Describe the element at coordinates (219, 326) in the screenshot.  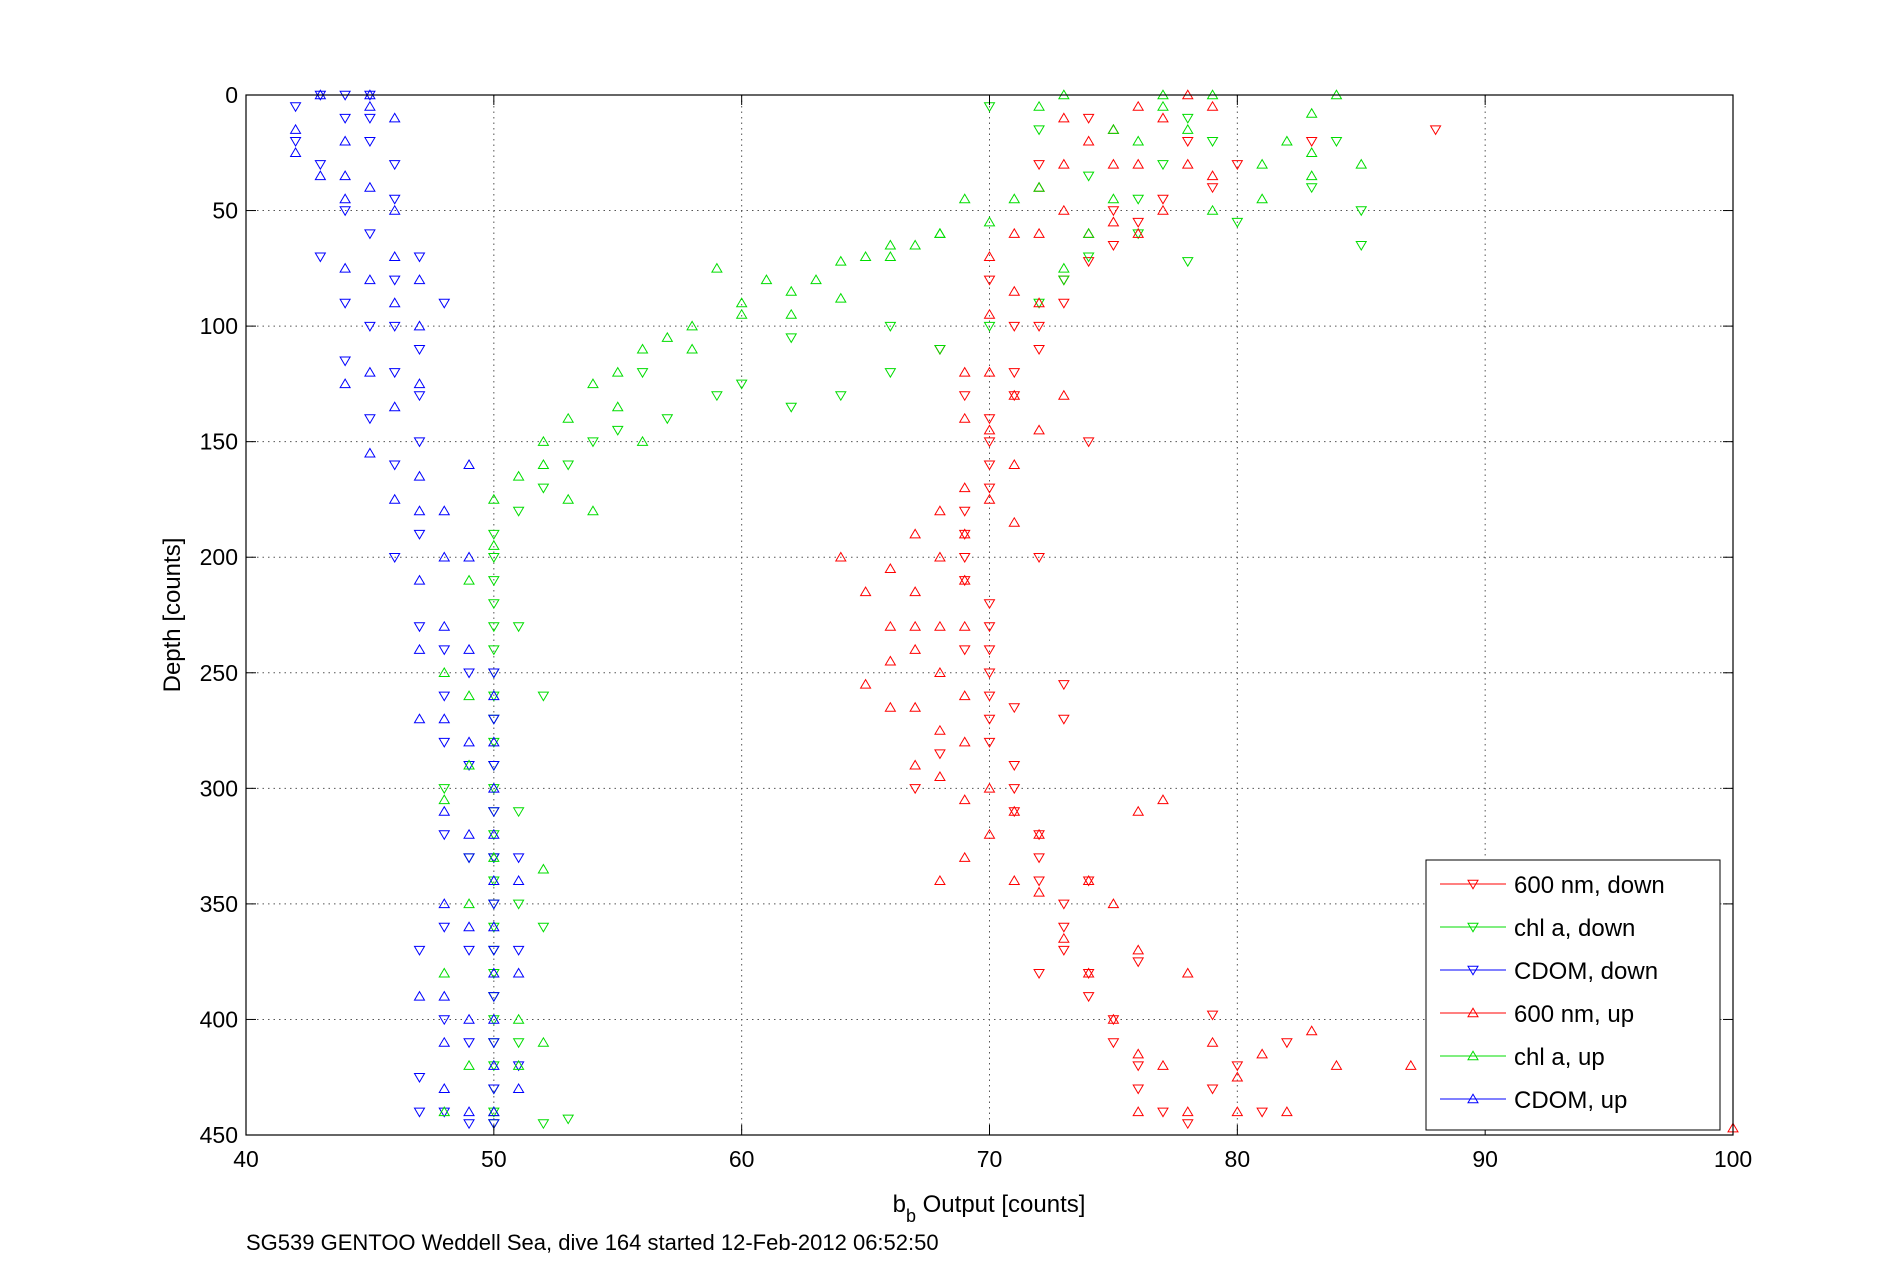
I see `y-tick-label: 100` at that location.